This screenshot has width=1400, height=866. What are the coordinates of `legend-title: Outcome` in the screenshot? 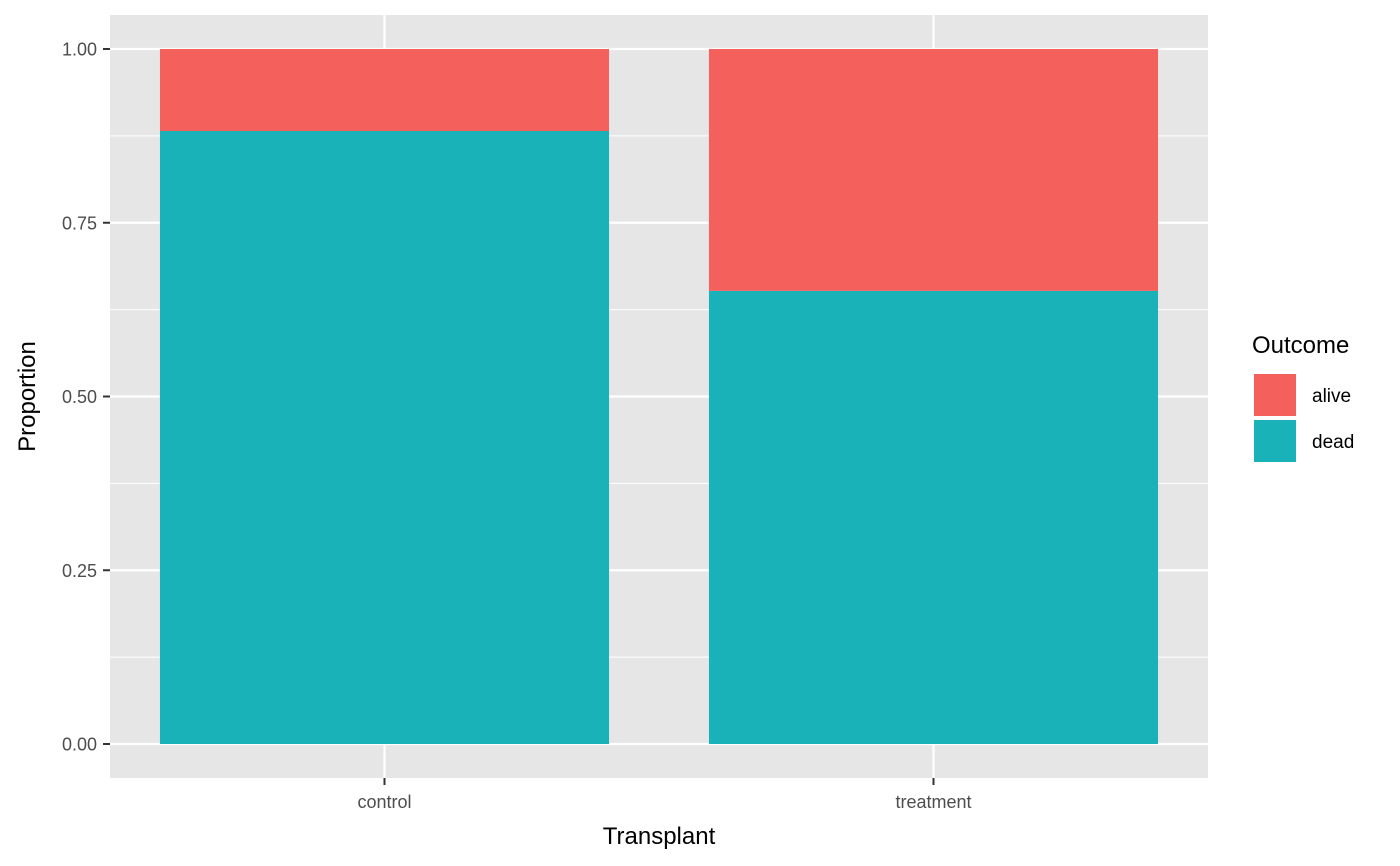 It's located at (1300, 345).